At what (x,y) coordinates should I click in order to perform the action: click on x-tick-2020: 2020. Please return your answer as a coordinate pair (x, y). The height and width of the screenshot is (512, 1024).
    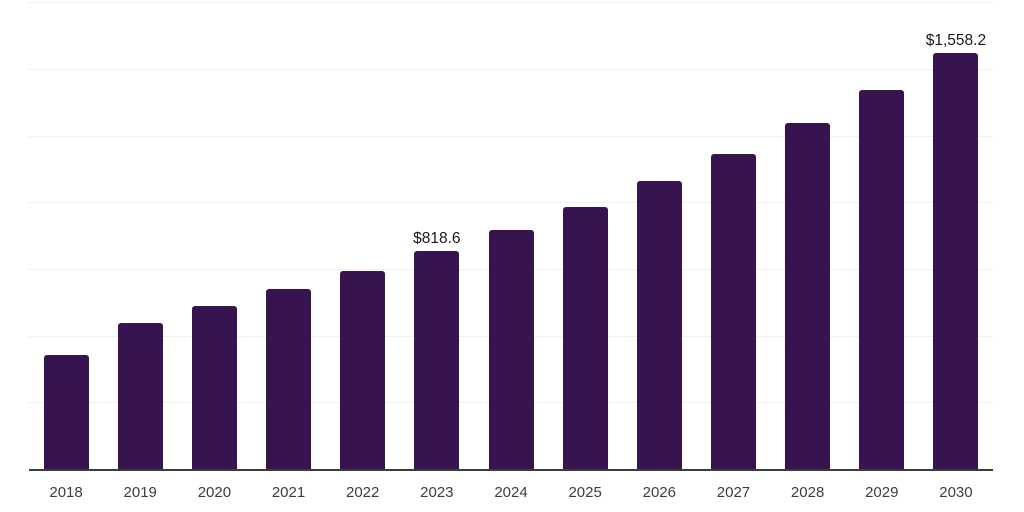
    Looking at the image, I should click on (214, 492).